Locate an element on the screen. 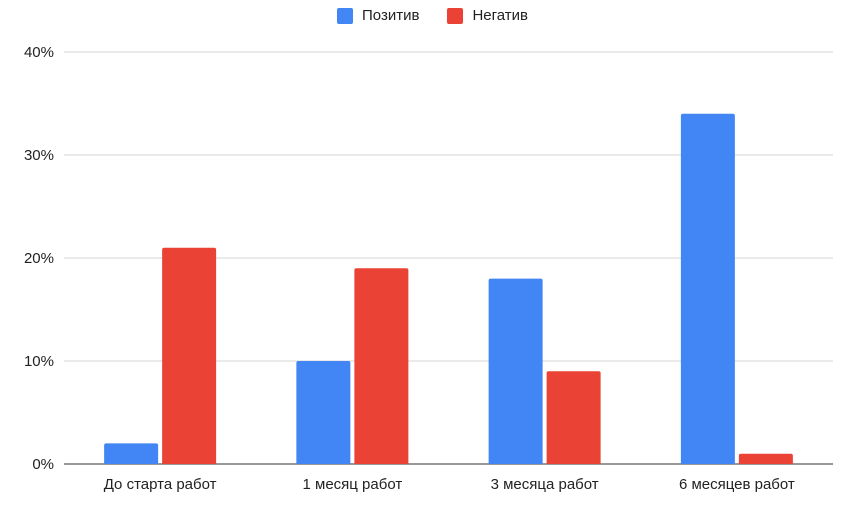 The width and height of the screenshot is (865, 514). legend-label-negative: Негатив is located at coordinates (500, 15).